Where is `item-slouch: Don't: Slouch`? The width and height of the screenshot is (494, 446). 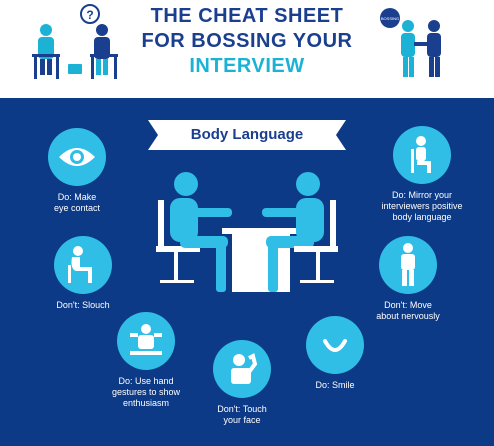
item-slouch: Don't: Slouch is located at coordinates (83, 273).